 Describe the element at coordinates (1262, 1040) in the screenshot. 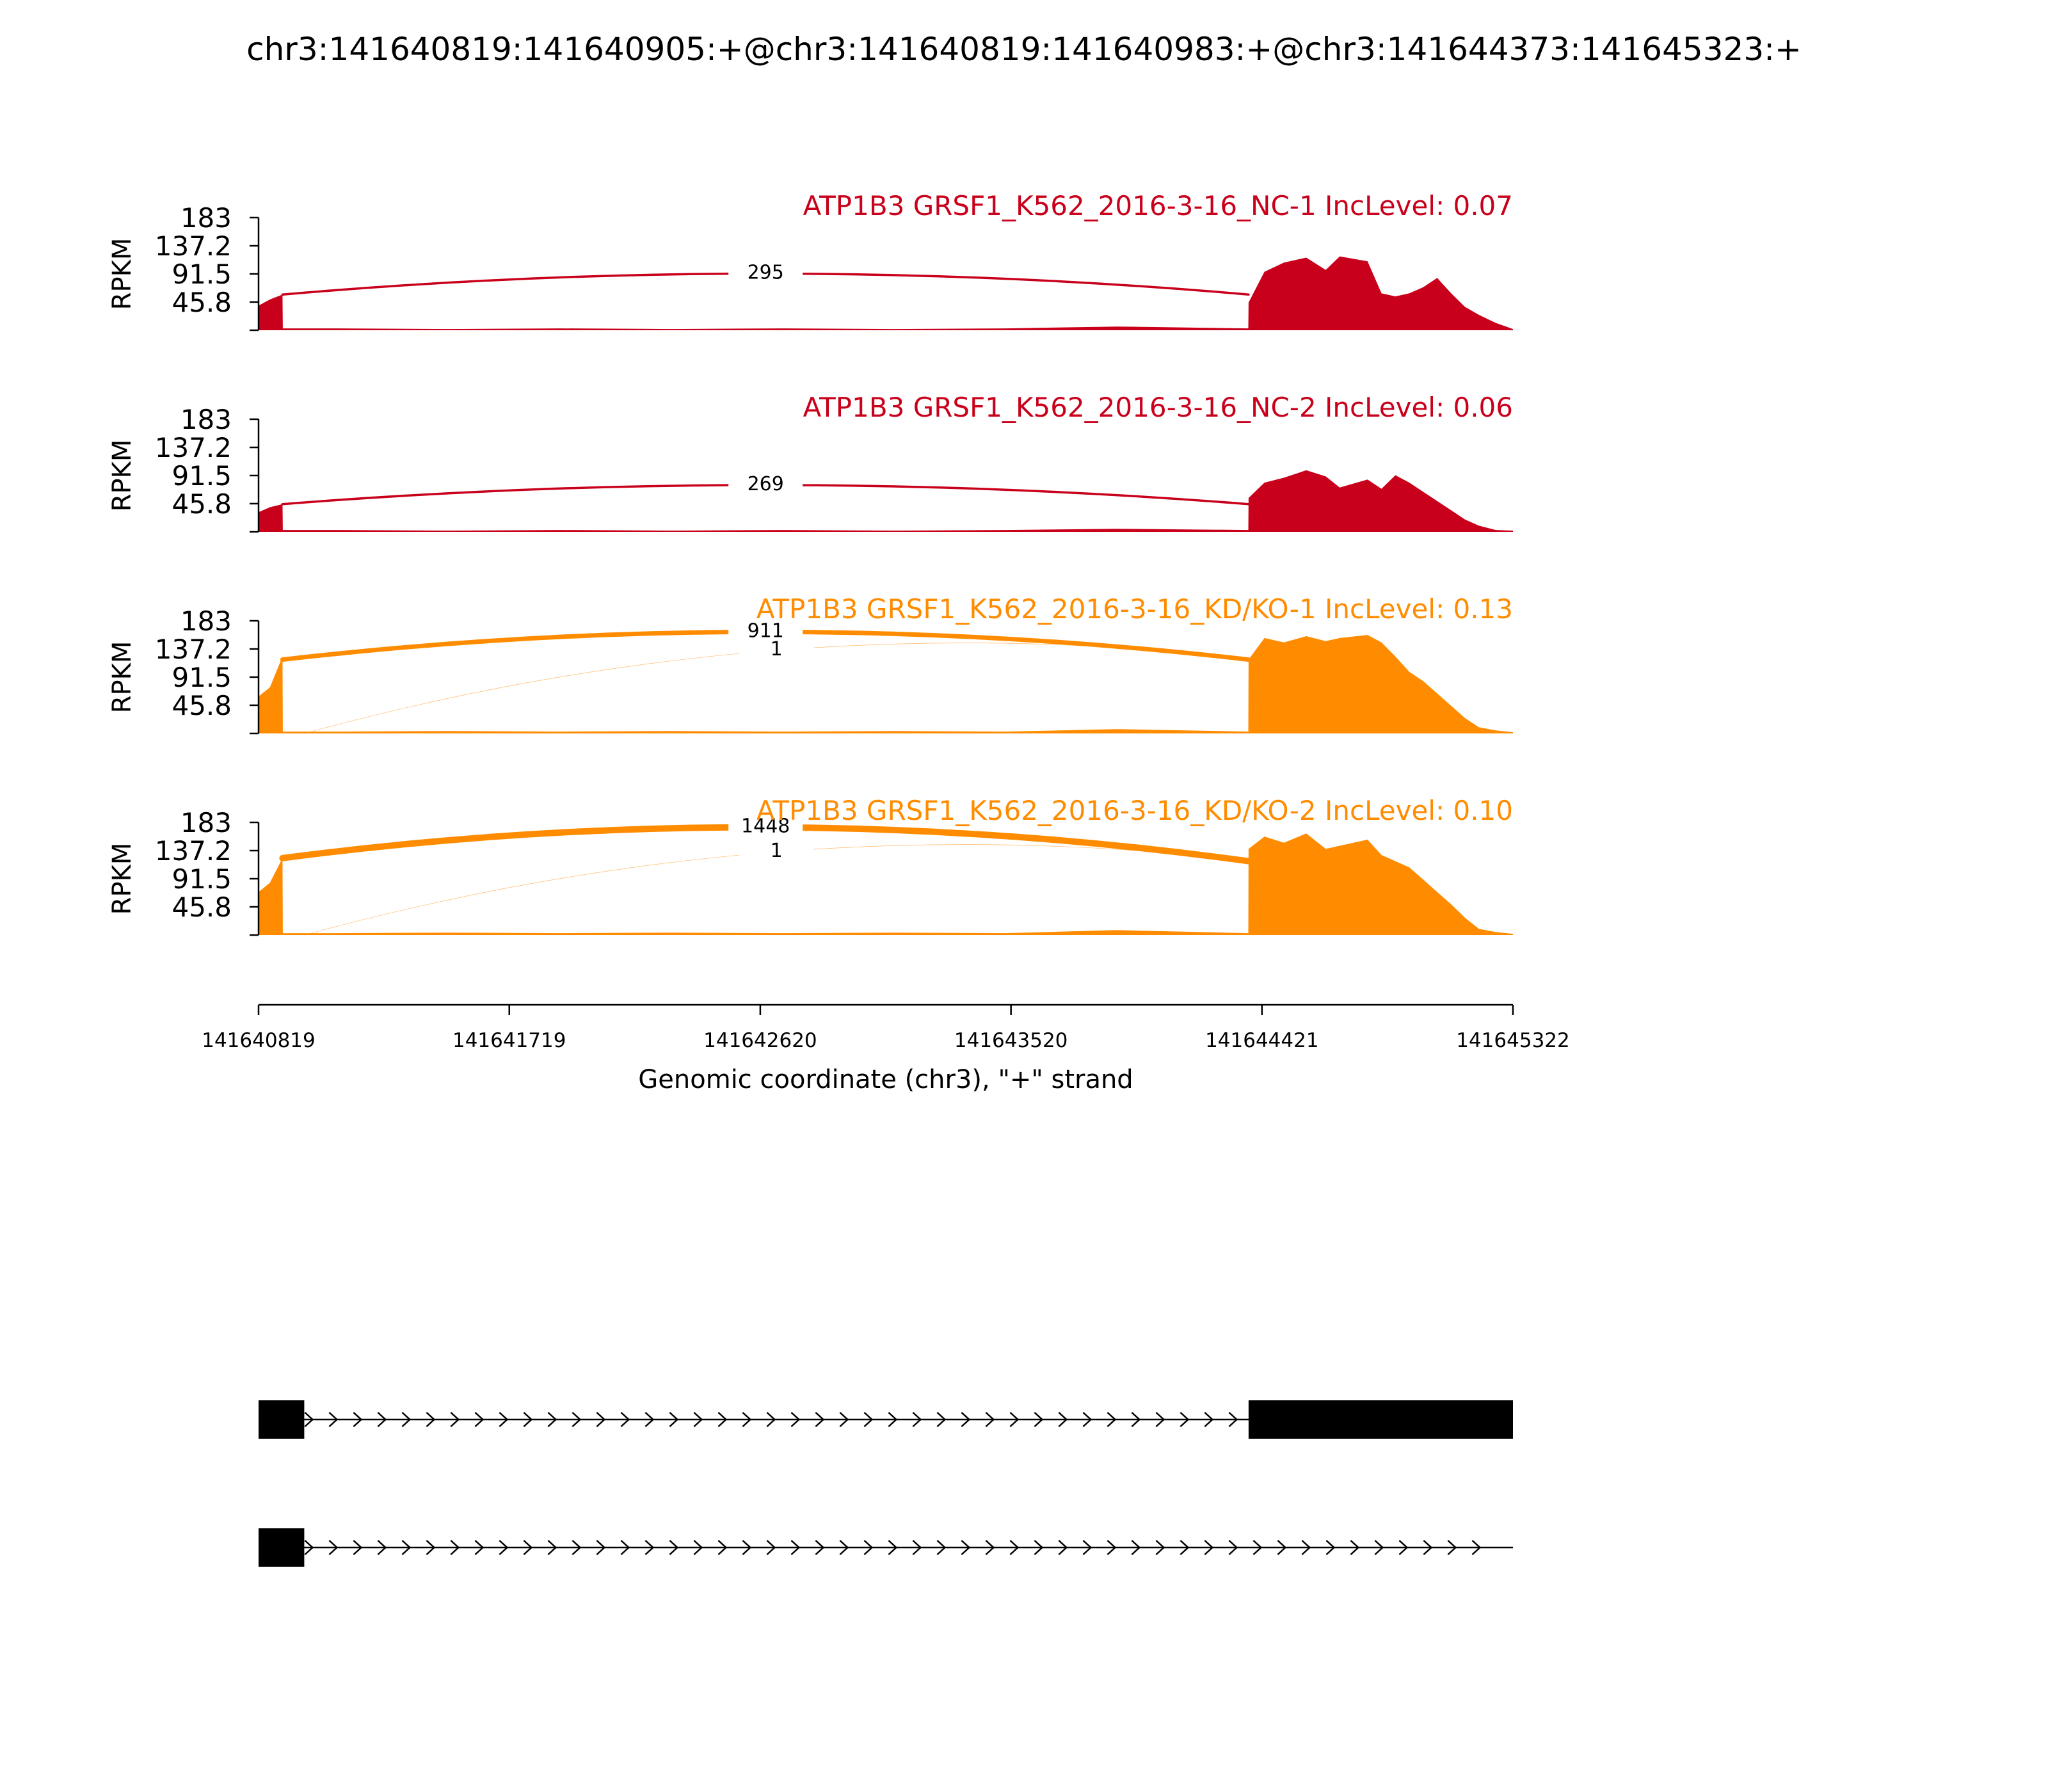

I see `x-tick-label: 141644421` at that location.